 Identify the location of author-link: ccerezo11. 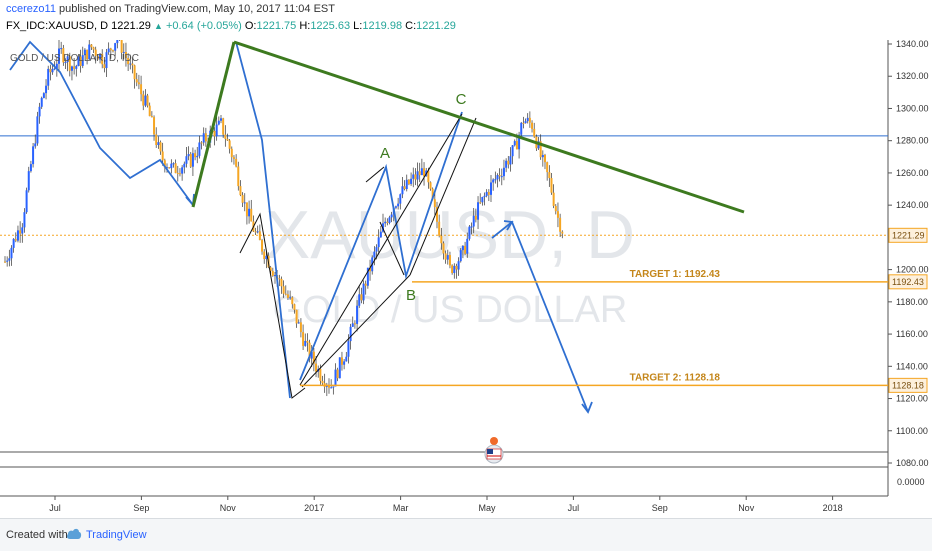
(31, 9).